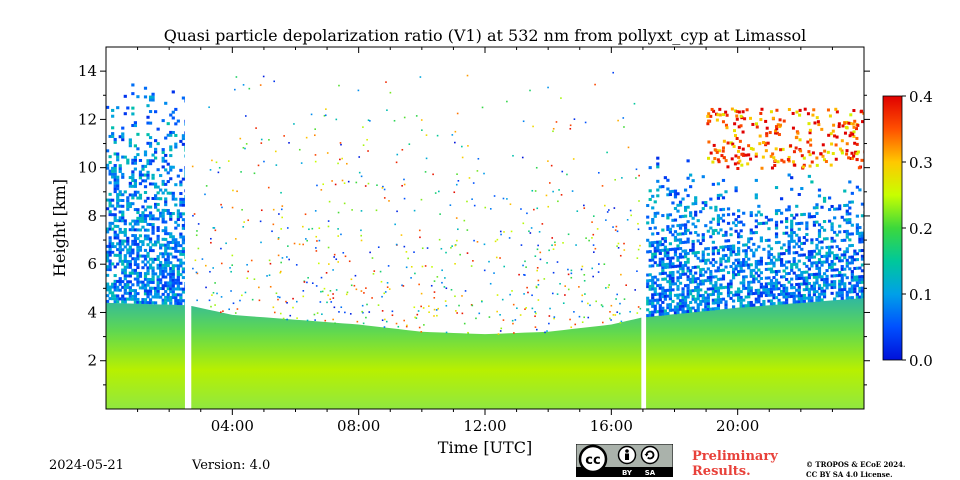 The width and height of the screenshot is (960, 480). What do you see at coordinates (358, 426) in the screenshot?
I see `x-tick-label: 08:00` at bounding box center [358, 426].